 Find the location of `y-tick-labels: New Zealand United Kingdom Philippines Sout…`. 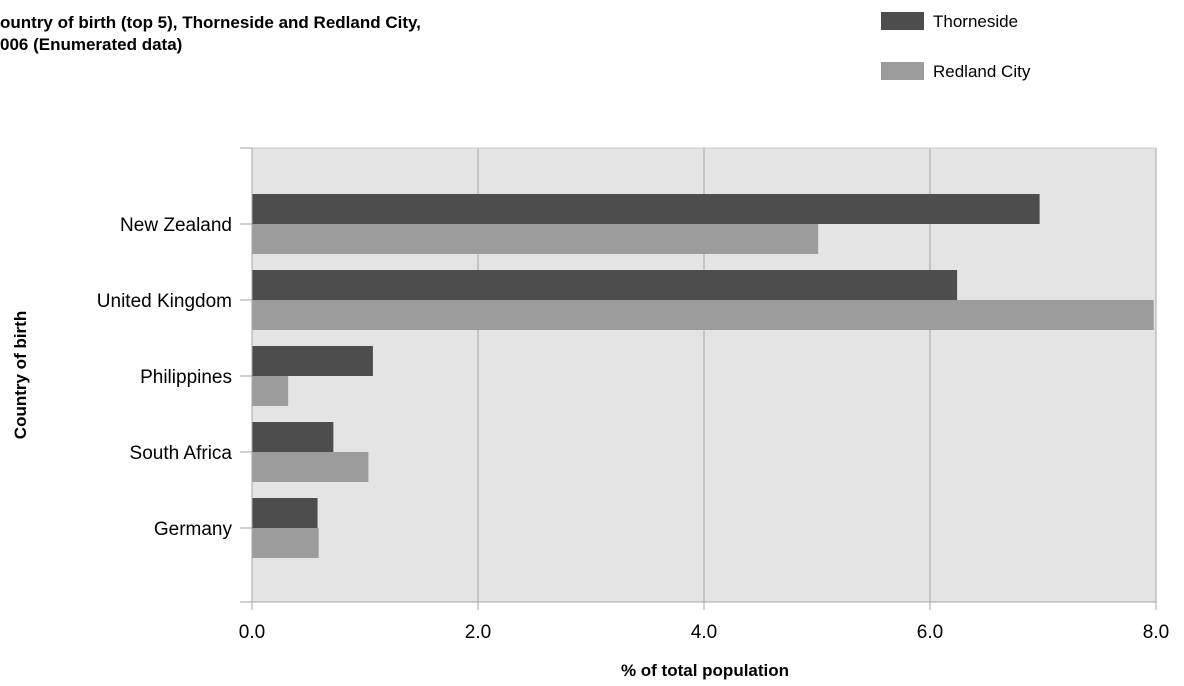

y-tick-labels: New Zealand United Kingdom Philippines Sout… is located at coordinates (165, 377).